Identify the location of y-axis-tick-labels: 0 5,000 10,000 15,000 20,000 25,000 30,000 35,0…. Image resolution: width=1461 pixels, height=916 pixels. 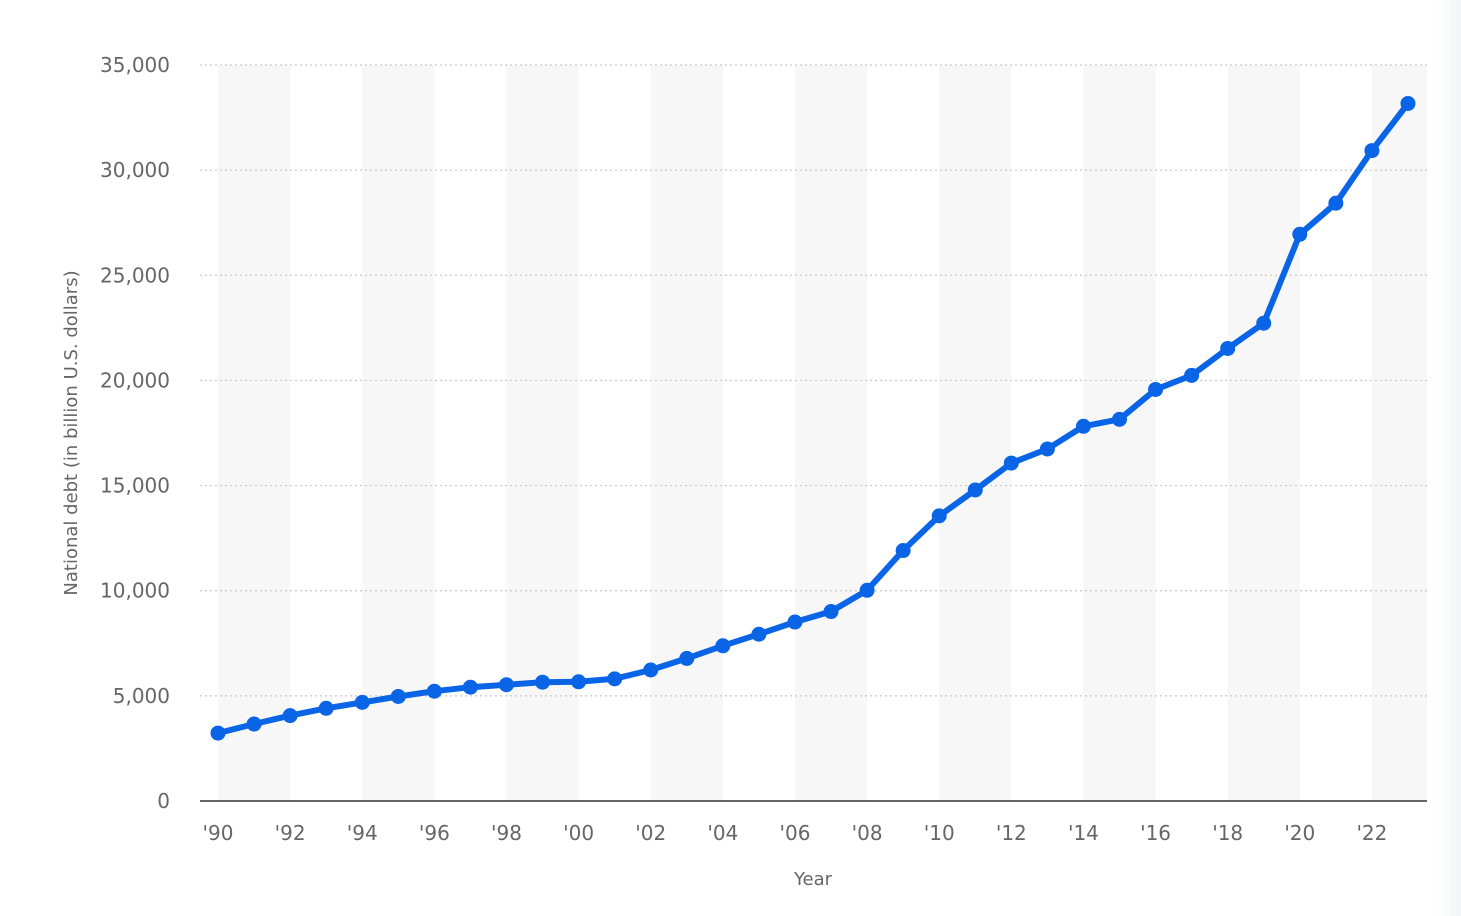
(135, 433).